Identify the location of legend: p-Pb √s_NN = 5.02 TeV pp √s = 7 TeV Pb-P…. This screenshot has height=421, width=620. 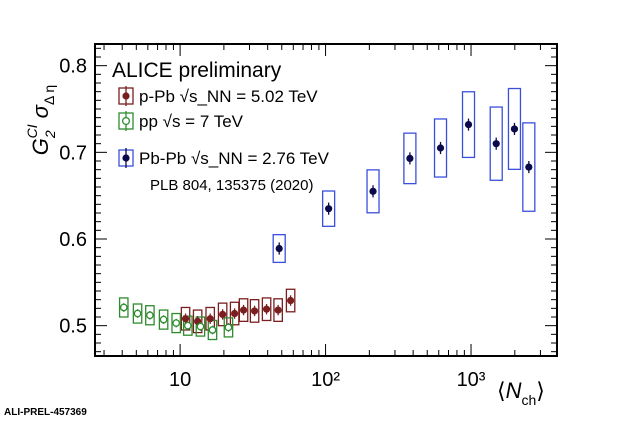
(224, 140).